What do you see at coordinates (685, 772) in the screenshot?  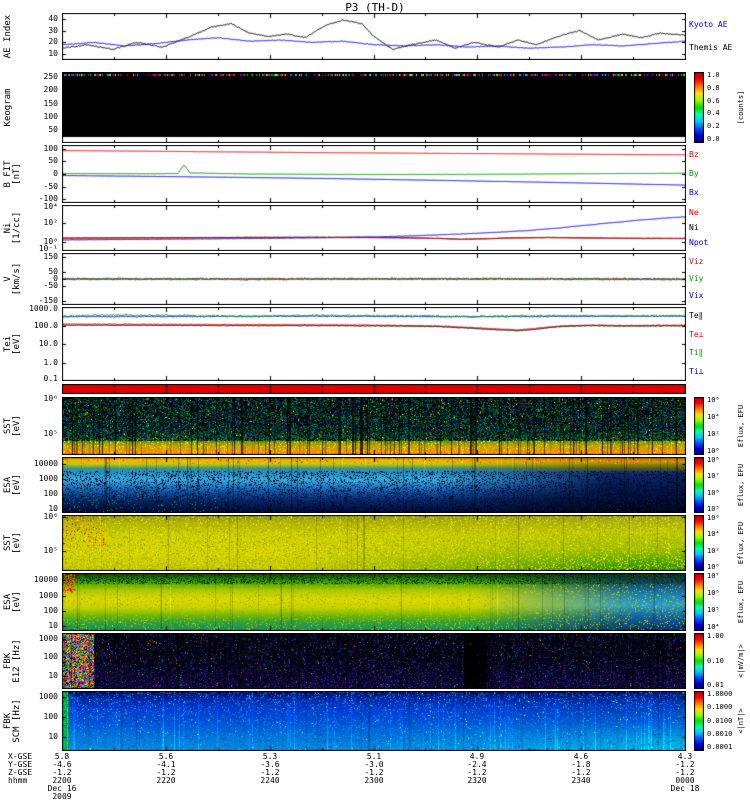 I see `xaxis-value-Z-GSE-6: -1.2` at bounding box center [685, 772].